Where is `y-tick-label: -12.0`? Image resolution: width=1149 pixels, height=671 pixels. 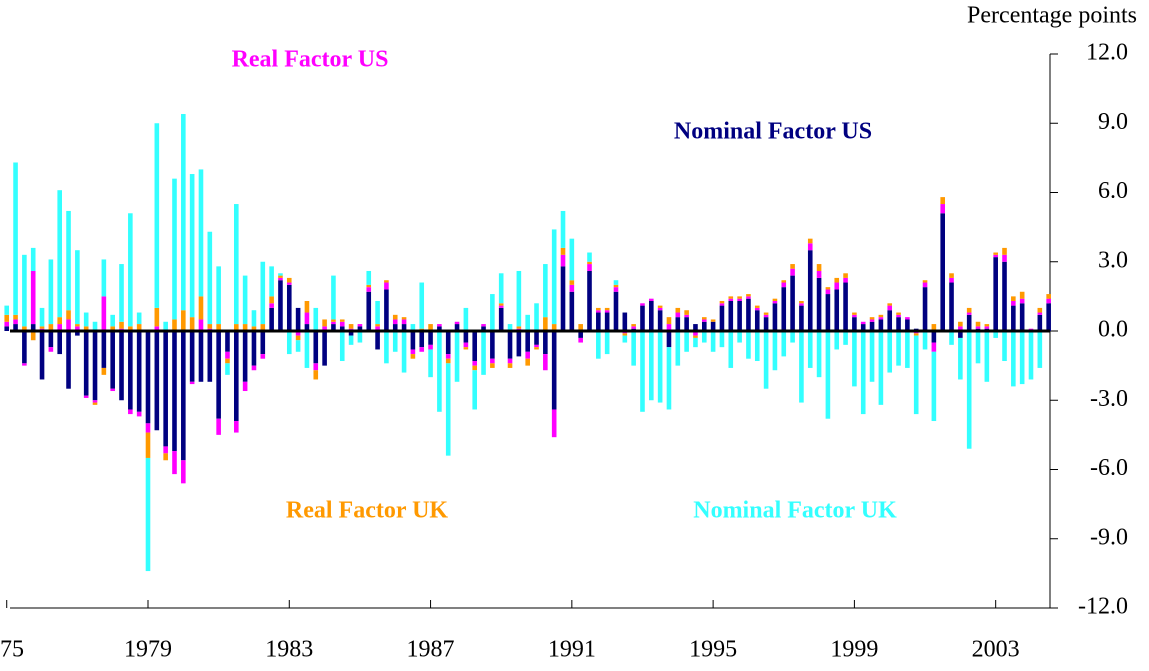 y-tick-label: -12.0 is located at coordinates (1103, 607).